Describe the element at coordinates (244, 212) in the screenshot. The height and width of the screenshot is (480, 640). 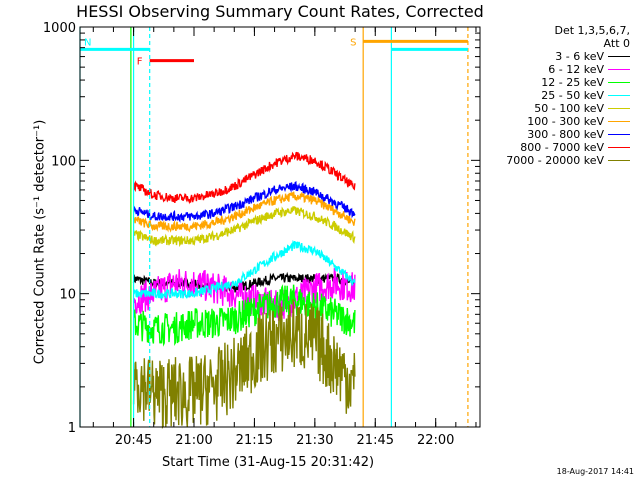
I see `series-line-100-300-kev` at that location.